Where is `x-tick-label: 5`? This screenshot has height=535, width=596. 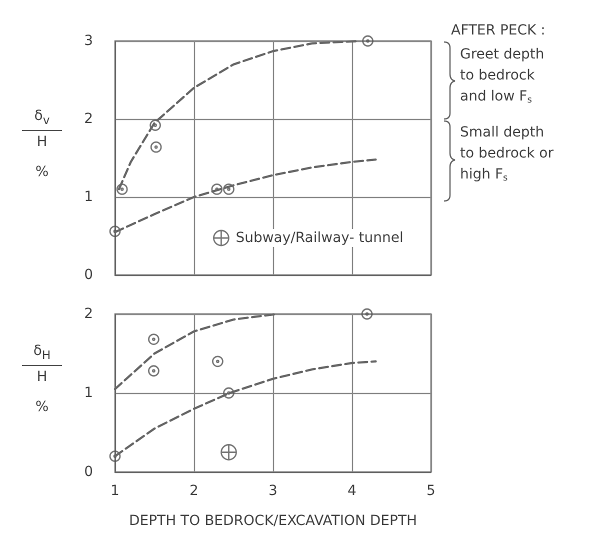
x-tick-label: 5 is located at coordinates (431, 491).